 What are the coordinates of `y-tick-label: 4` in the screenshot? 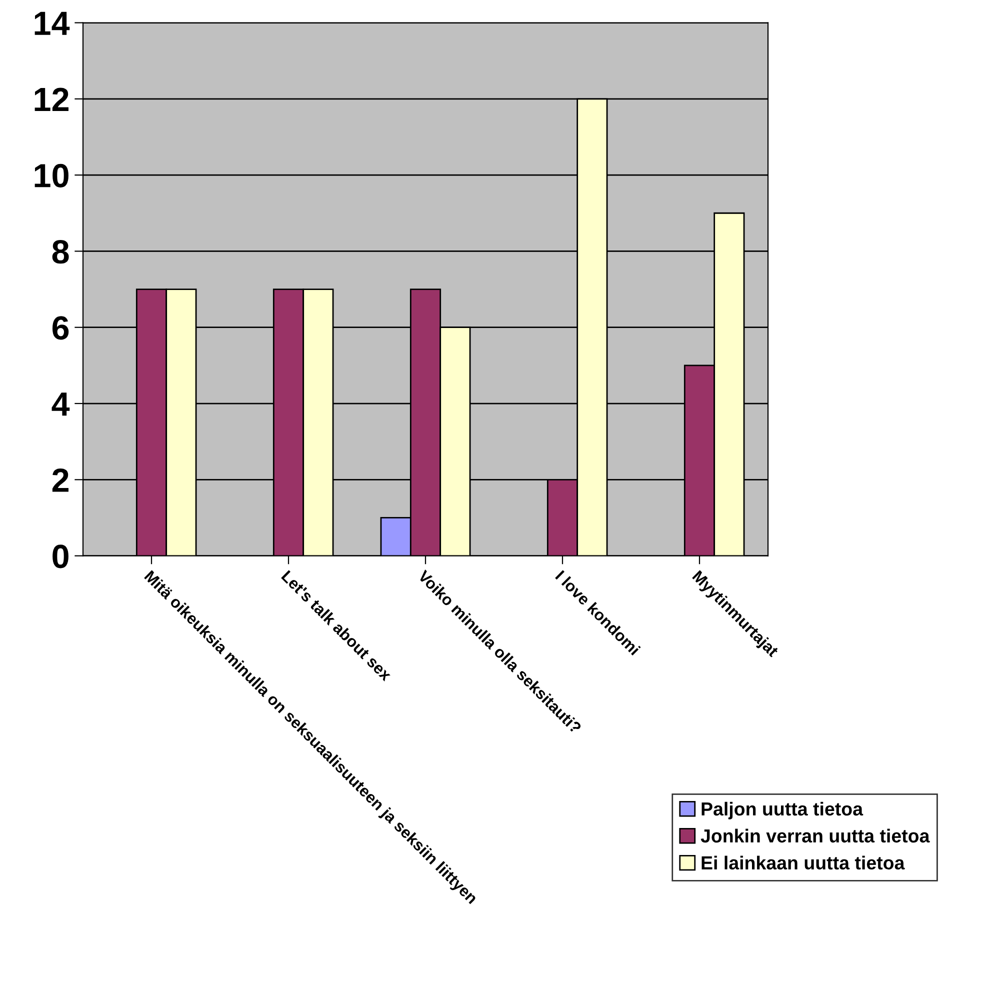 It's located at (61, 404).